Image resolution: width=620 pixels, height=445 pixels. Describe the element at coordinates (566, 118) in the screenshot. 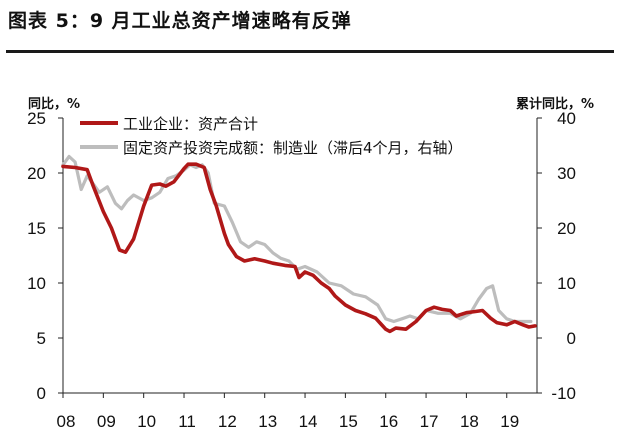

I see `right-tick-label: 40` at that location.